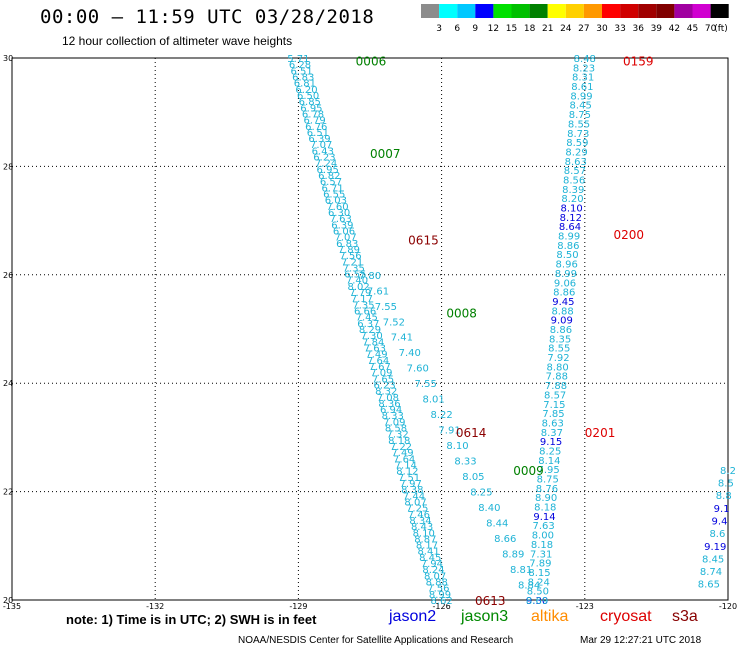 This screenshot has width=740, height=650. What do you see at coordinates (530, 29) in the screenshot?
I see `scale-tick-label: 18` at bounding box center [530, 29].